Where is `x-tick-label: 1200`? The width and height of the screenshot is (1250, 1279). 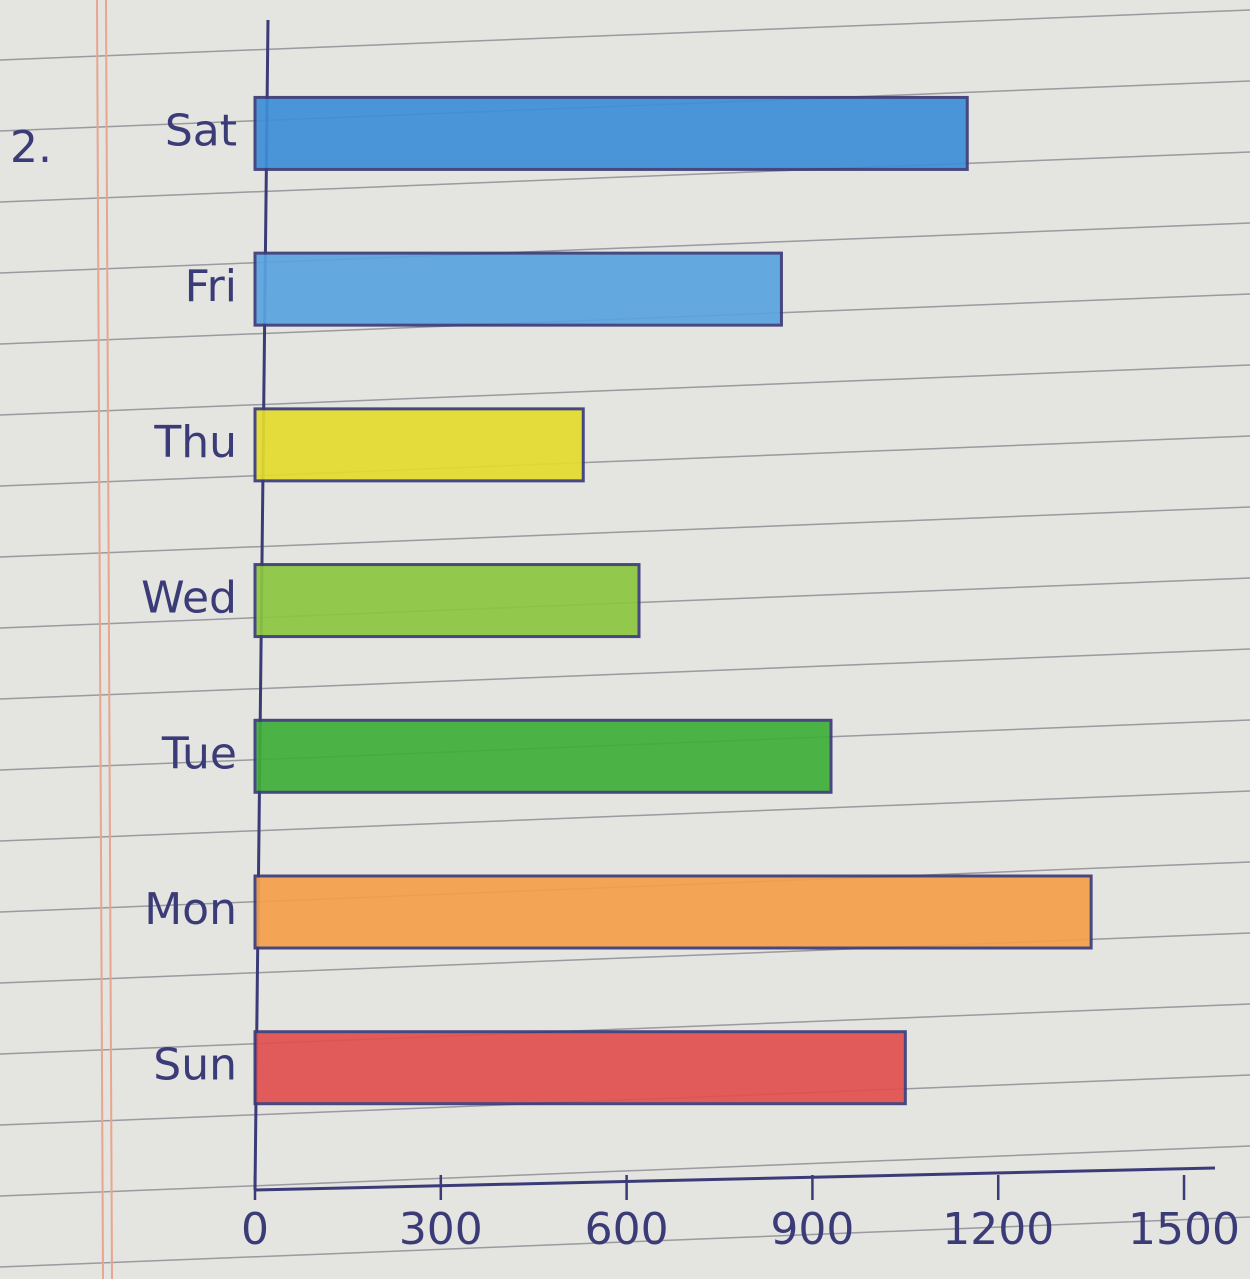 x-tick-label: 1200 is located at coordinates (998, 1229).